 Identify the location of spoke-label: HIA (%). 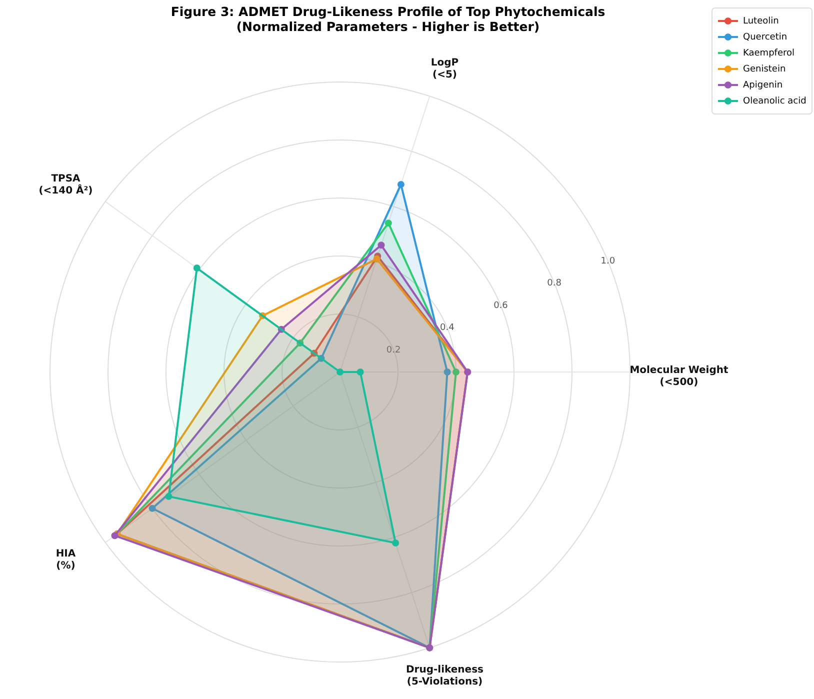
(66, 560).